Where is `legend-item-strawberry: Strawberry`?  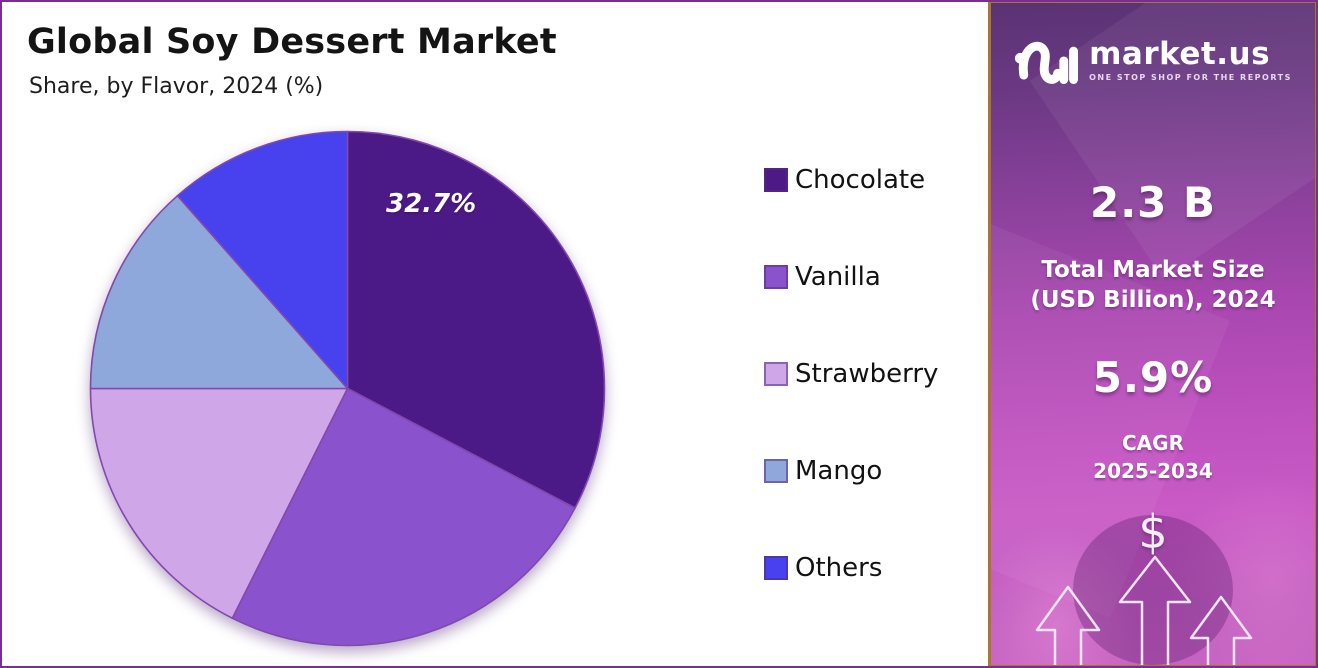 legend-item-strawberry: Strawberry is located at coordinates (851, 374).